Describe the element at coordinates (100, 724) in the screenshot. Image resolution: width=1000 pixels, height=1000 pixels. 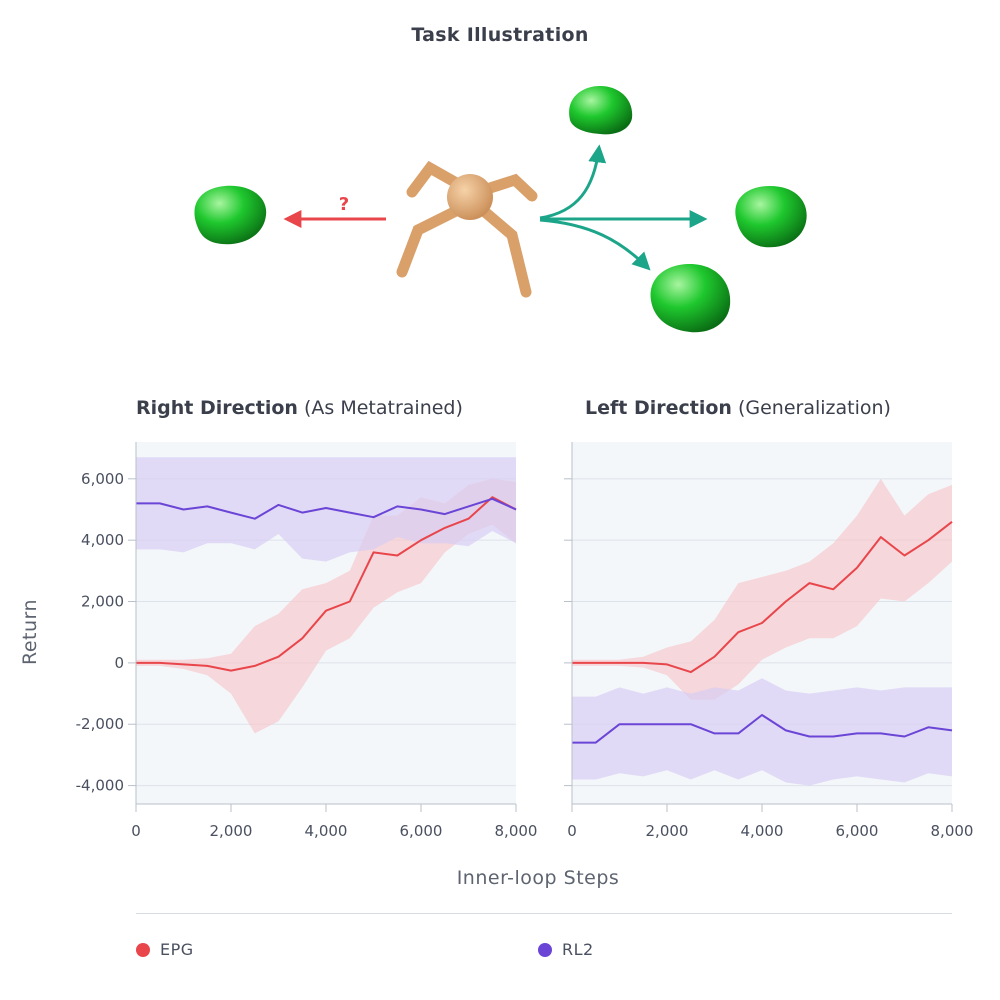
I see `y-tick-label: -2,000` at that location.